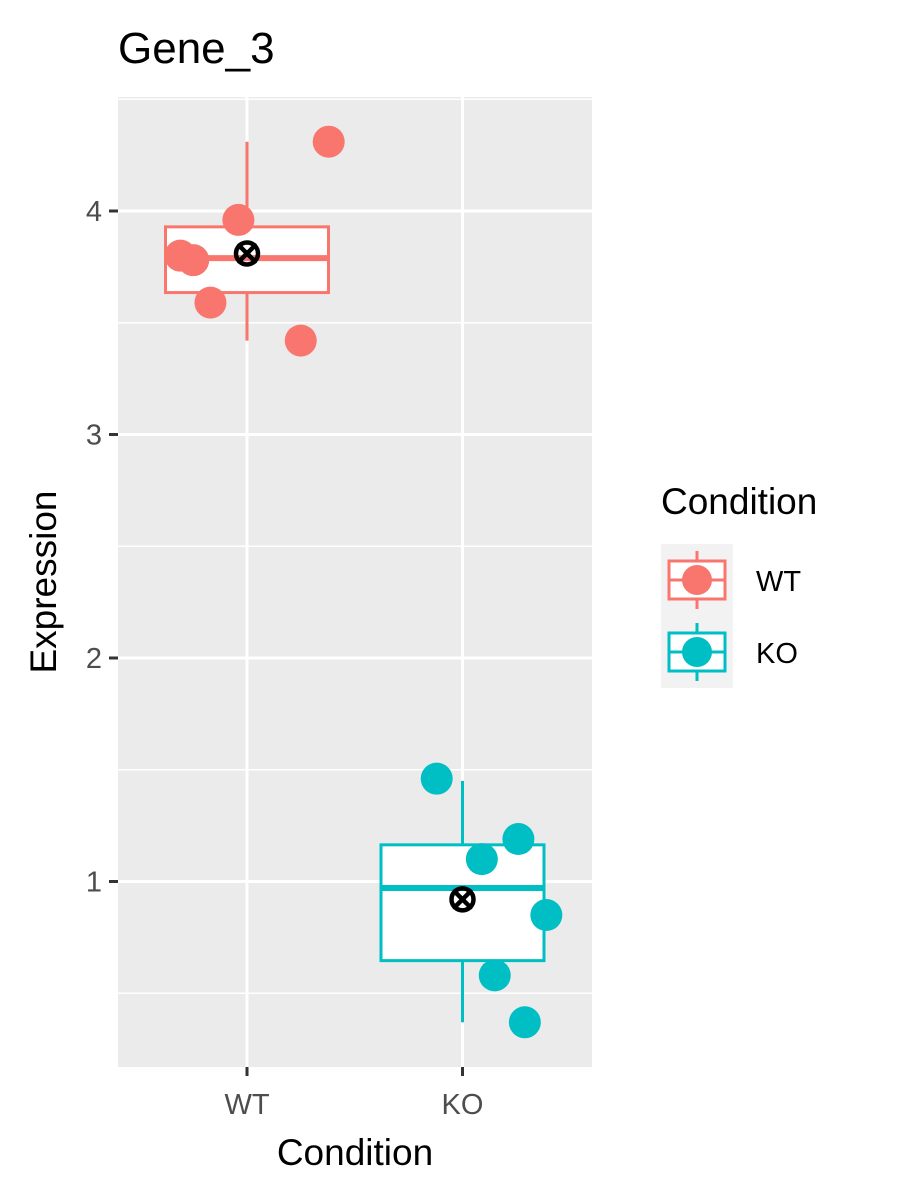  What do you see at coordinates (777, 654) in the screenshot?
I see `legend-label: KO` at bounding box center [777, 654].